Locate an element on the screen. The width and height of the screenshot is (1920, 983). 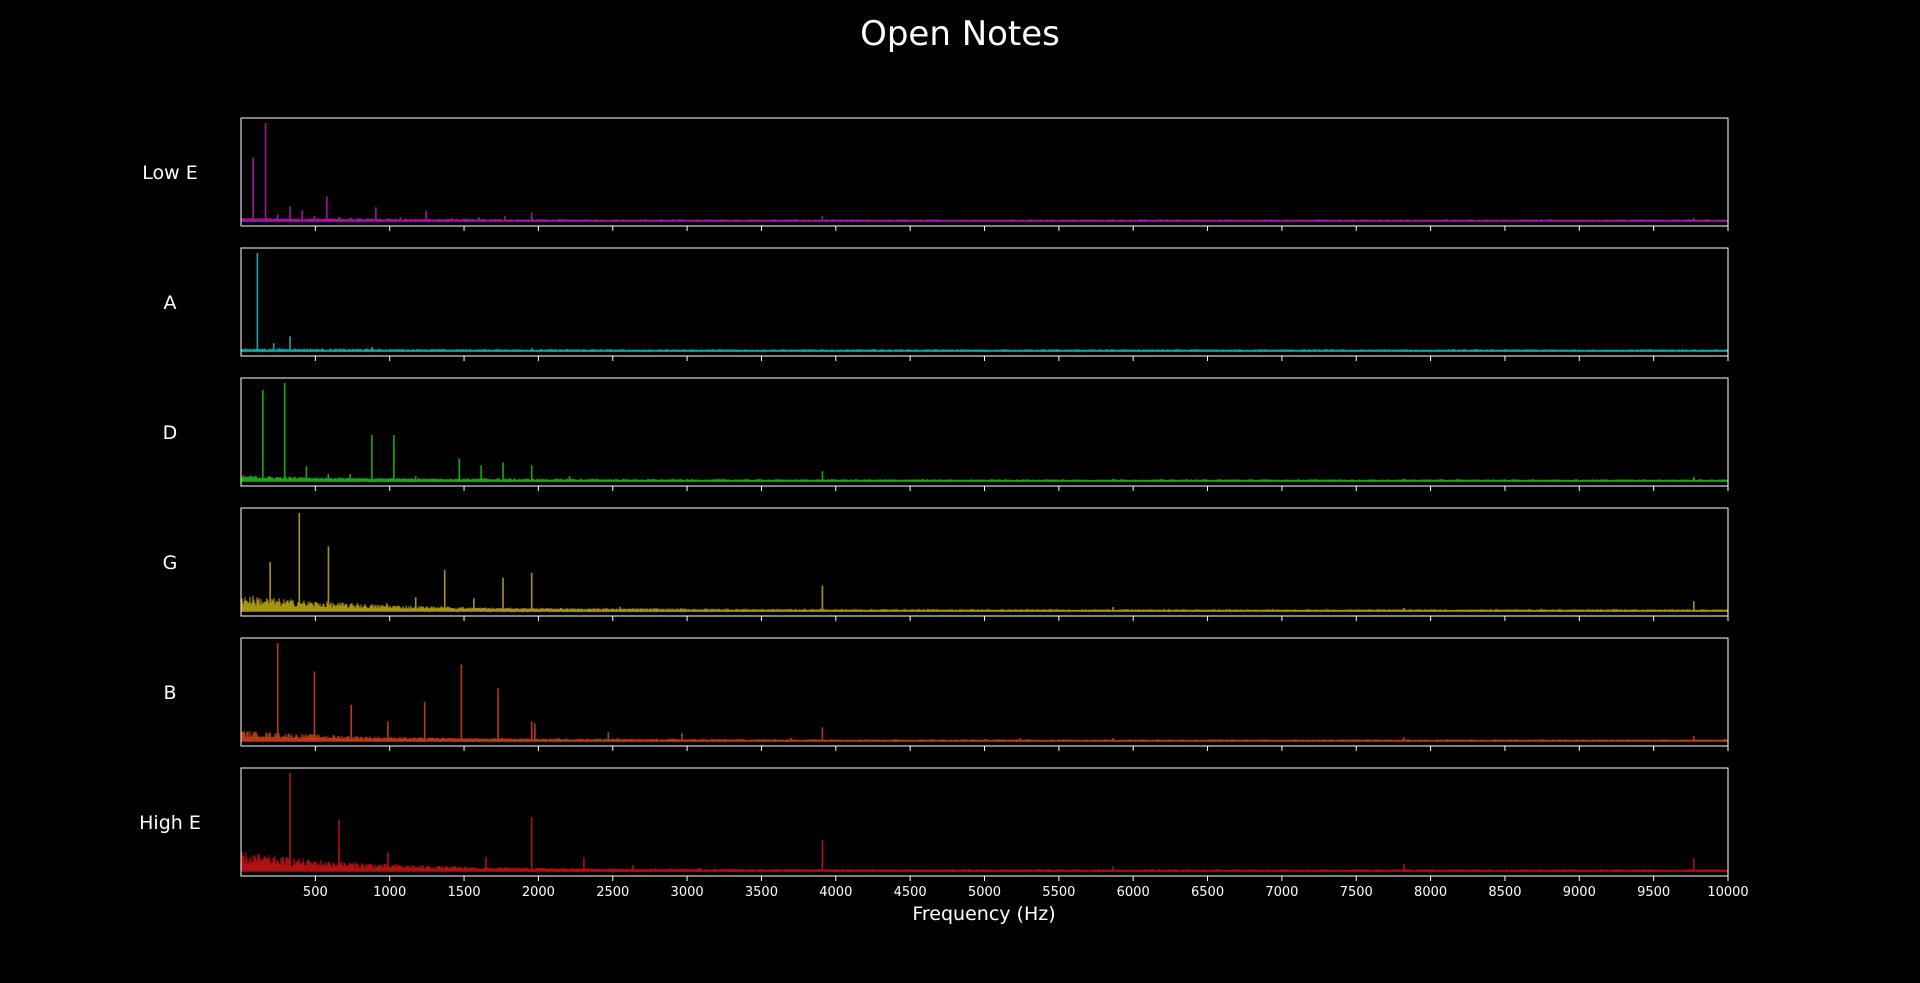
series-label: D is located at coordinates (170, 433).